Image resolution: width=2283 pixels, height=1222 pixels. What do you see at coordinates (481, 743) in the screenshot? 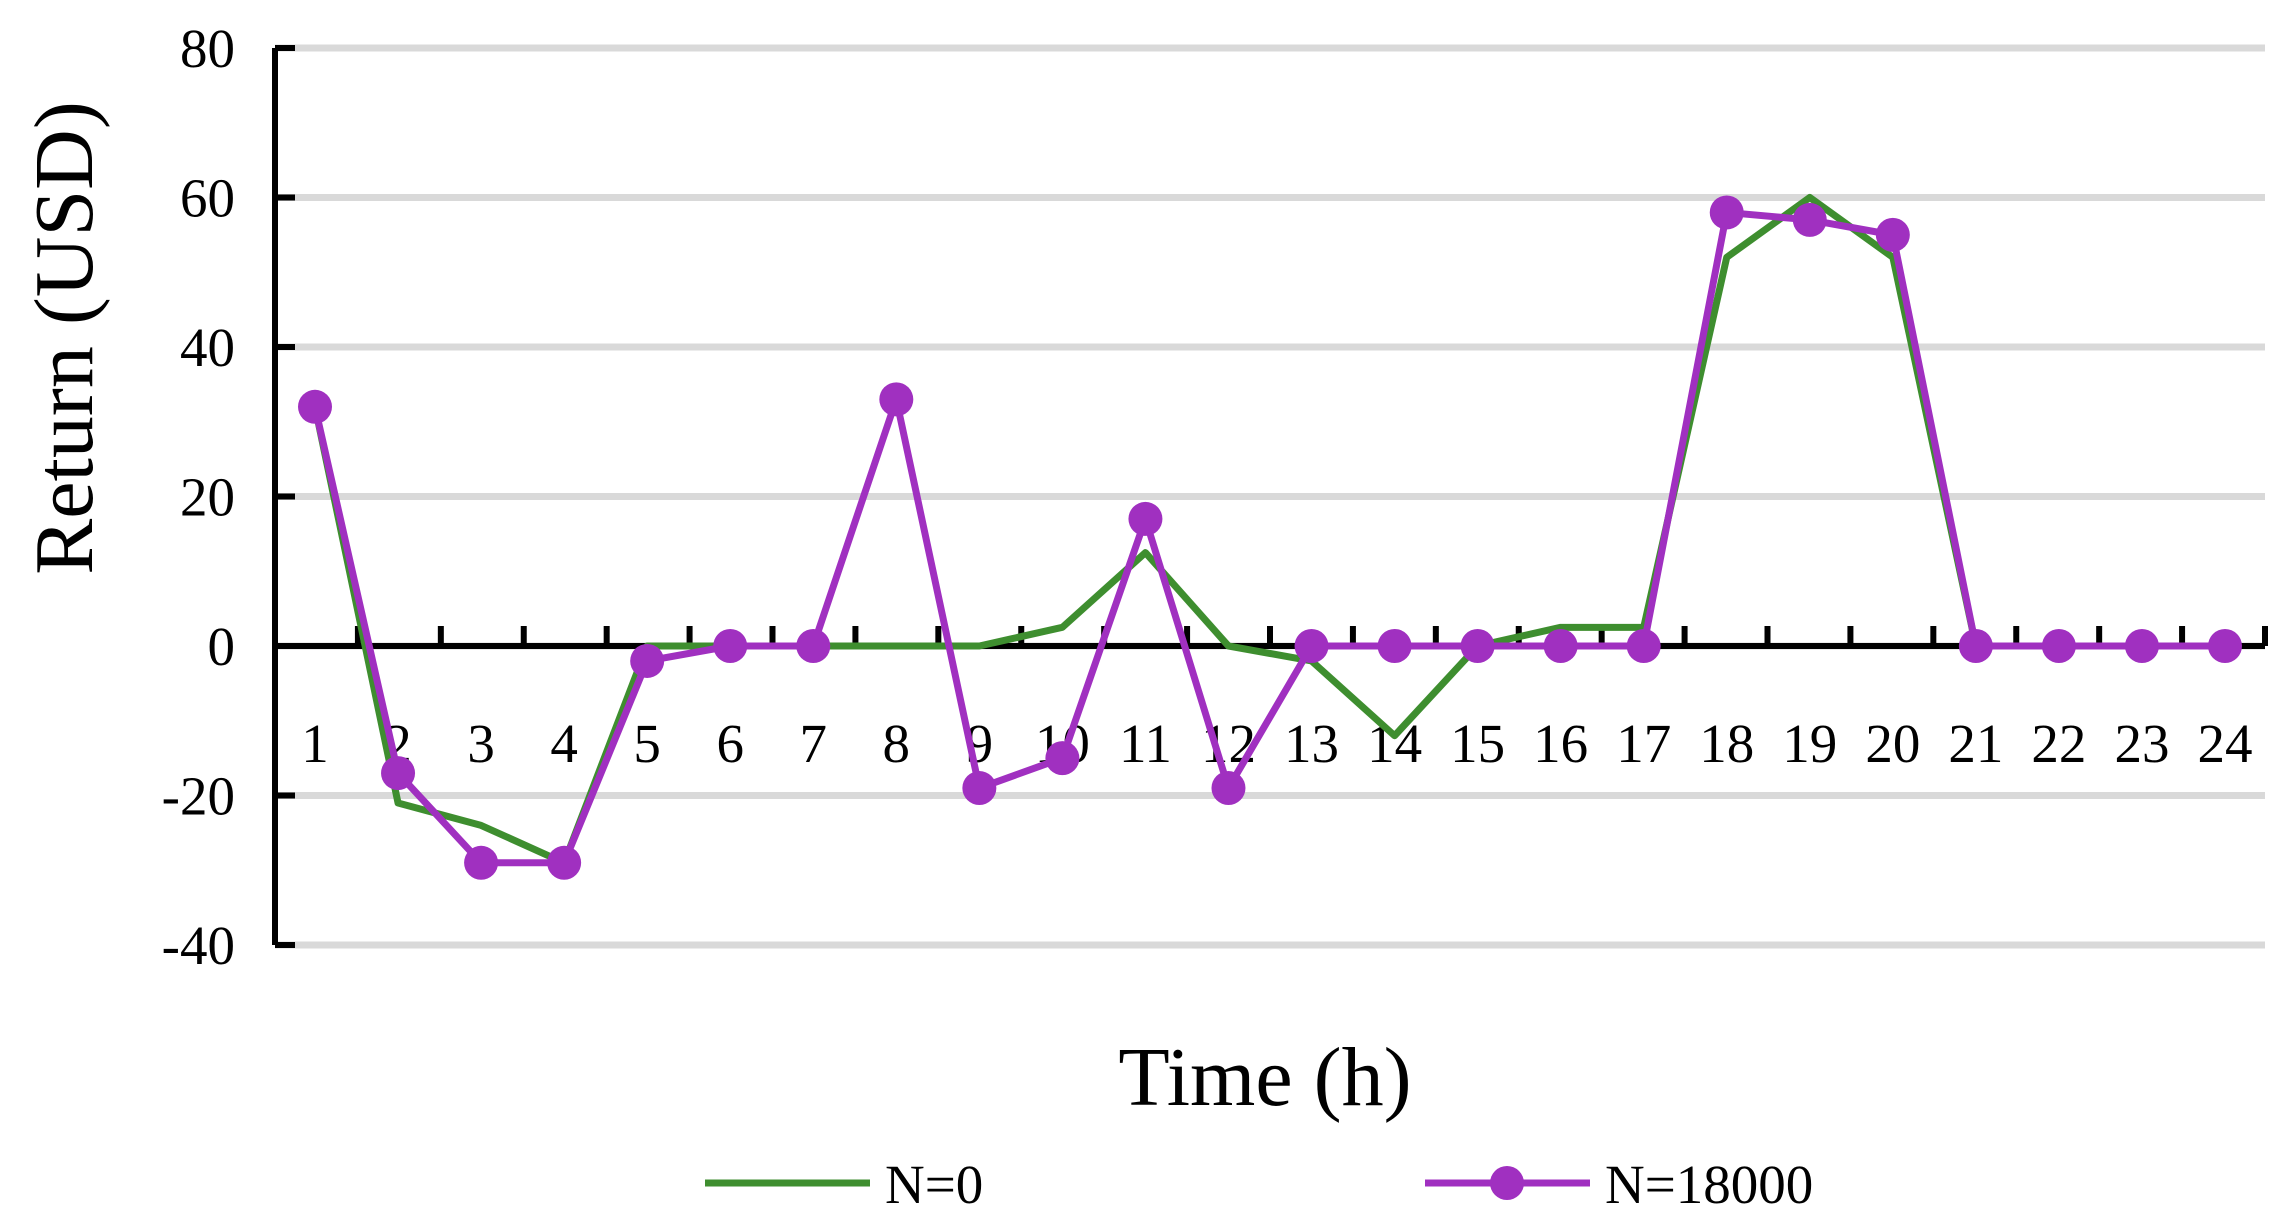
I see `x-tick-label: 3` at bounding box center [481, 743].